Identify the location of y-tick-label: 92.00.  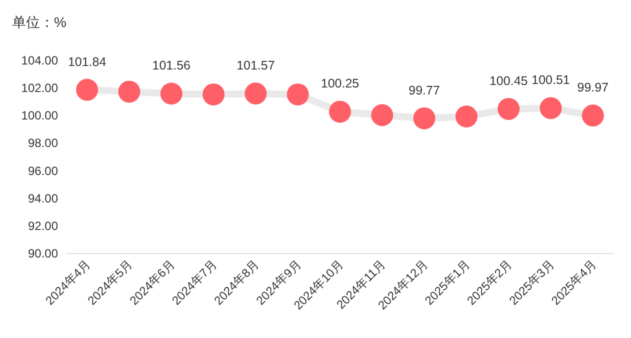
(43, 225).